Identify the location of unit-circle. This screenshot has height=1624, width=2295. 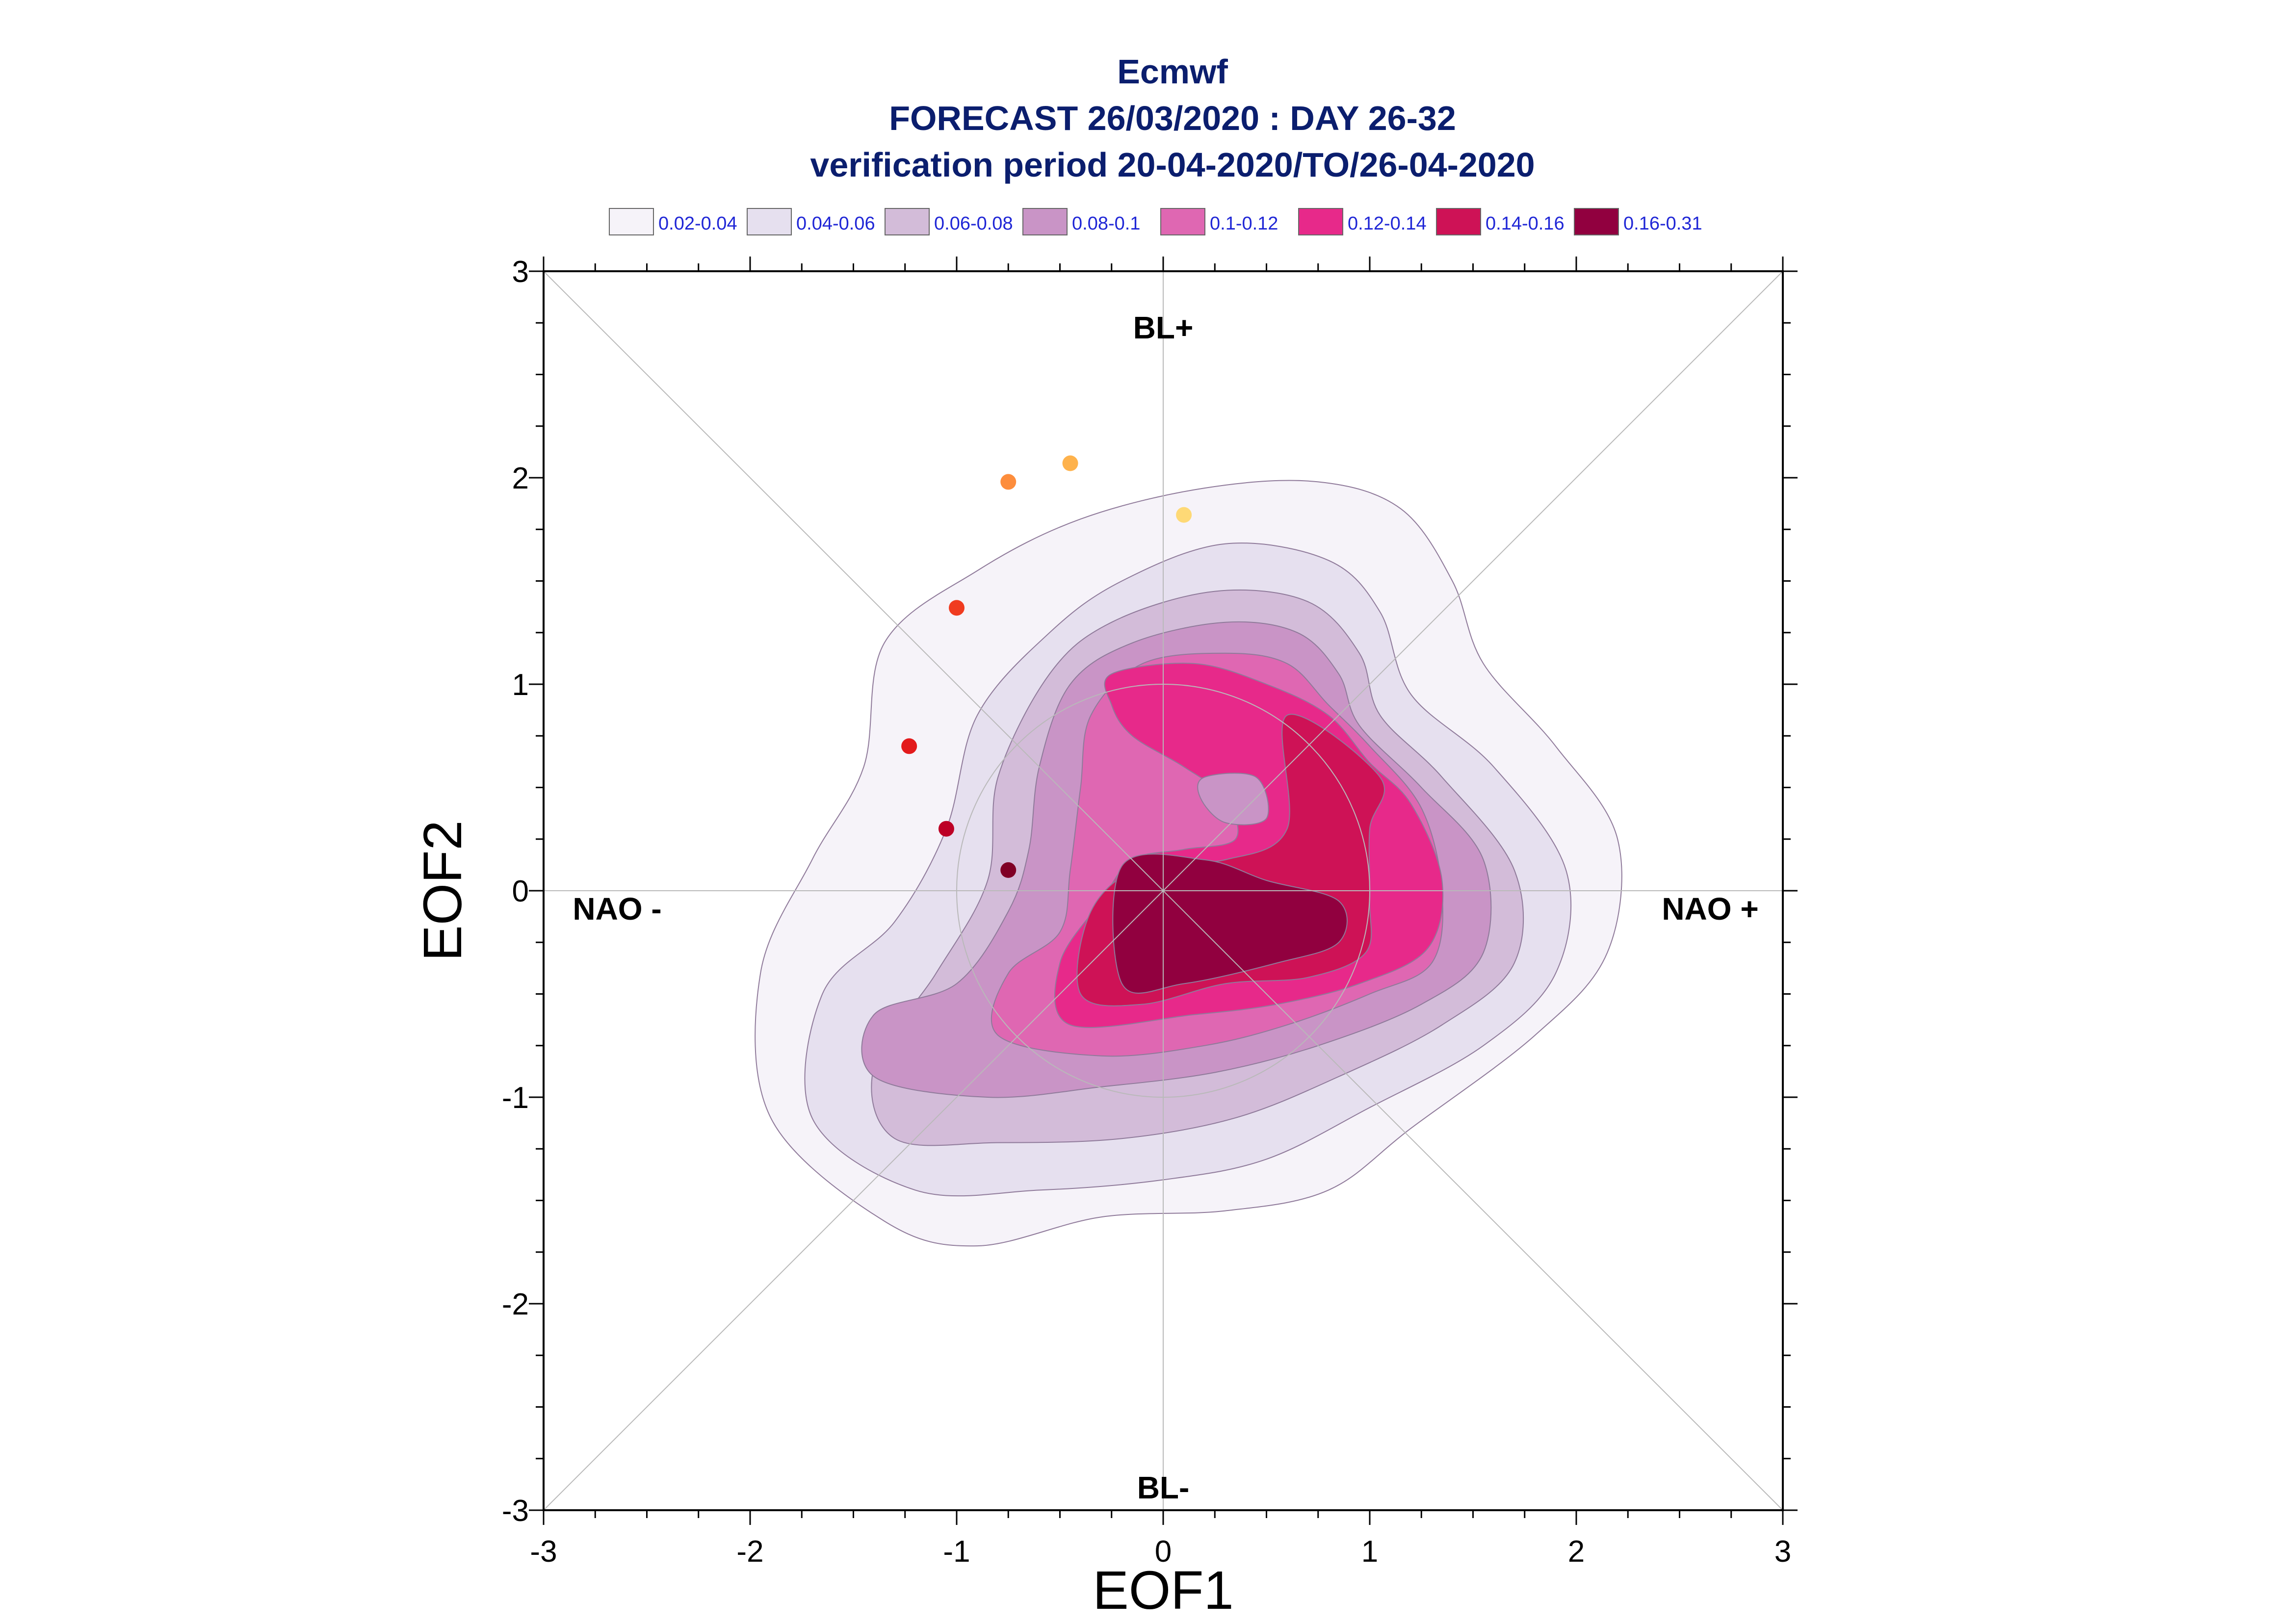
(1163, 891).